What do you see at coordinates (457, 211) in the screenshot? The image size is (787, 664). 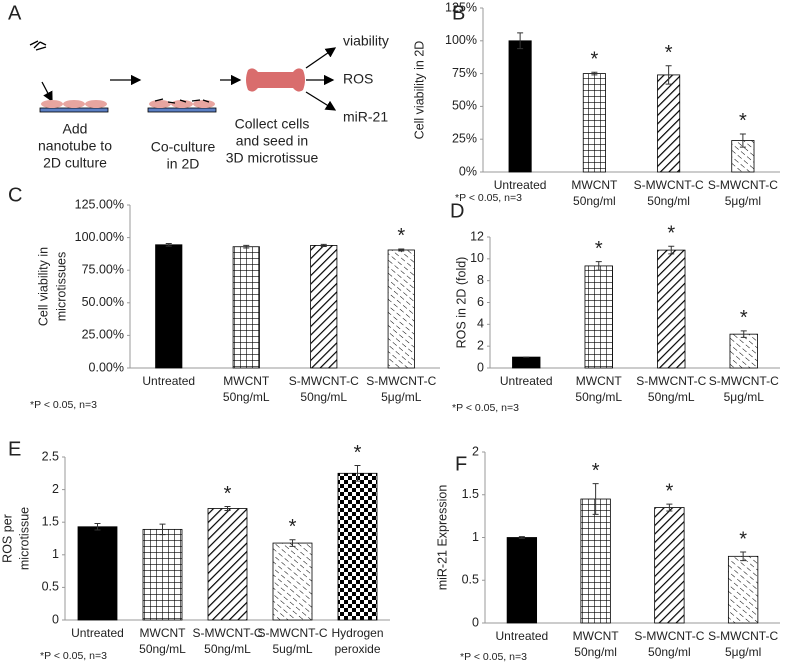 I see `panel-label: D` at bounding box center [457, 211].